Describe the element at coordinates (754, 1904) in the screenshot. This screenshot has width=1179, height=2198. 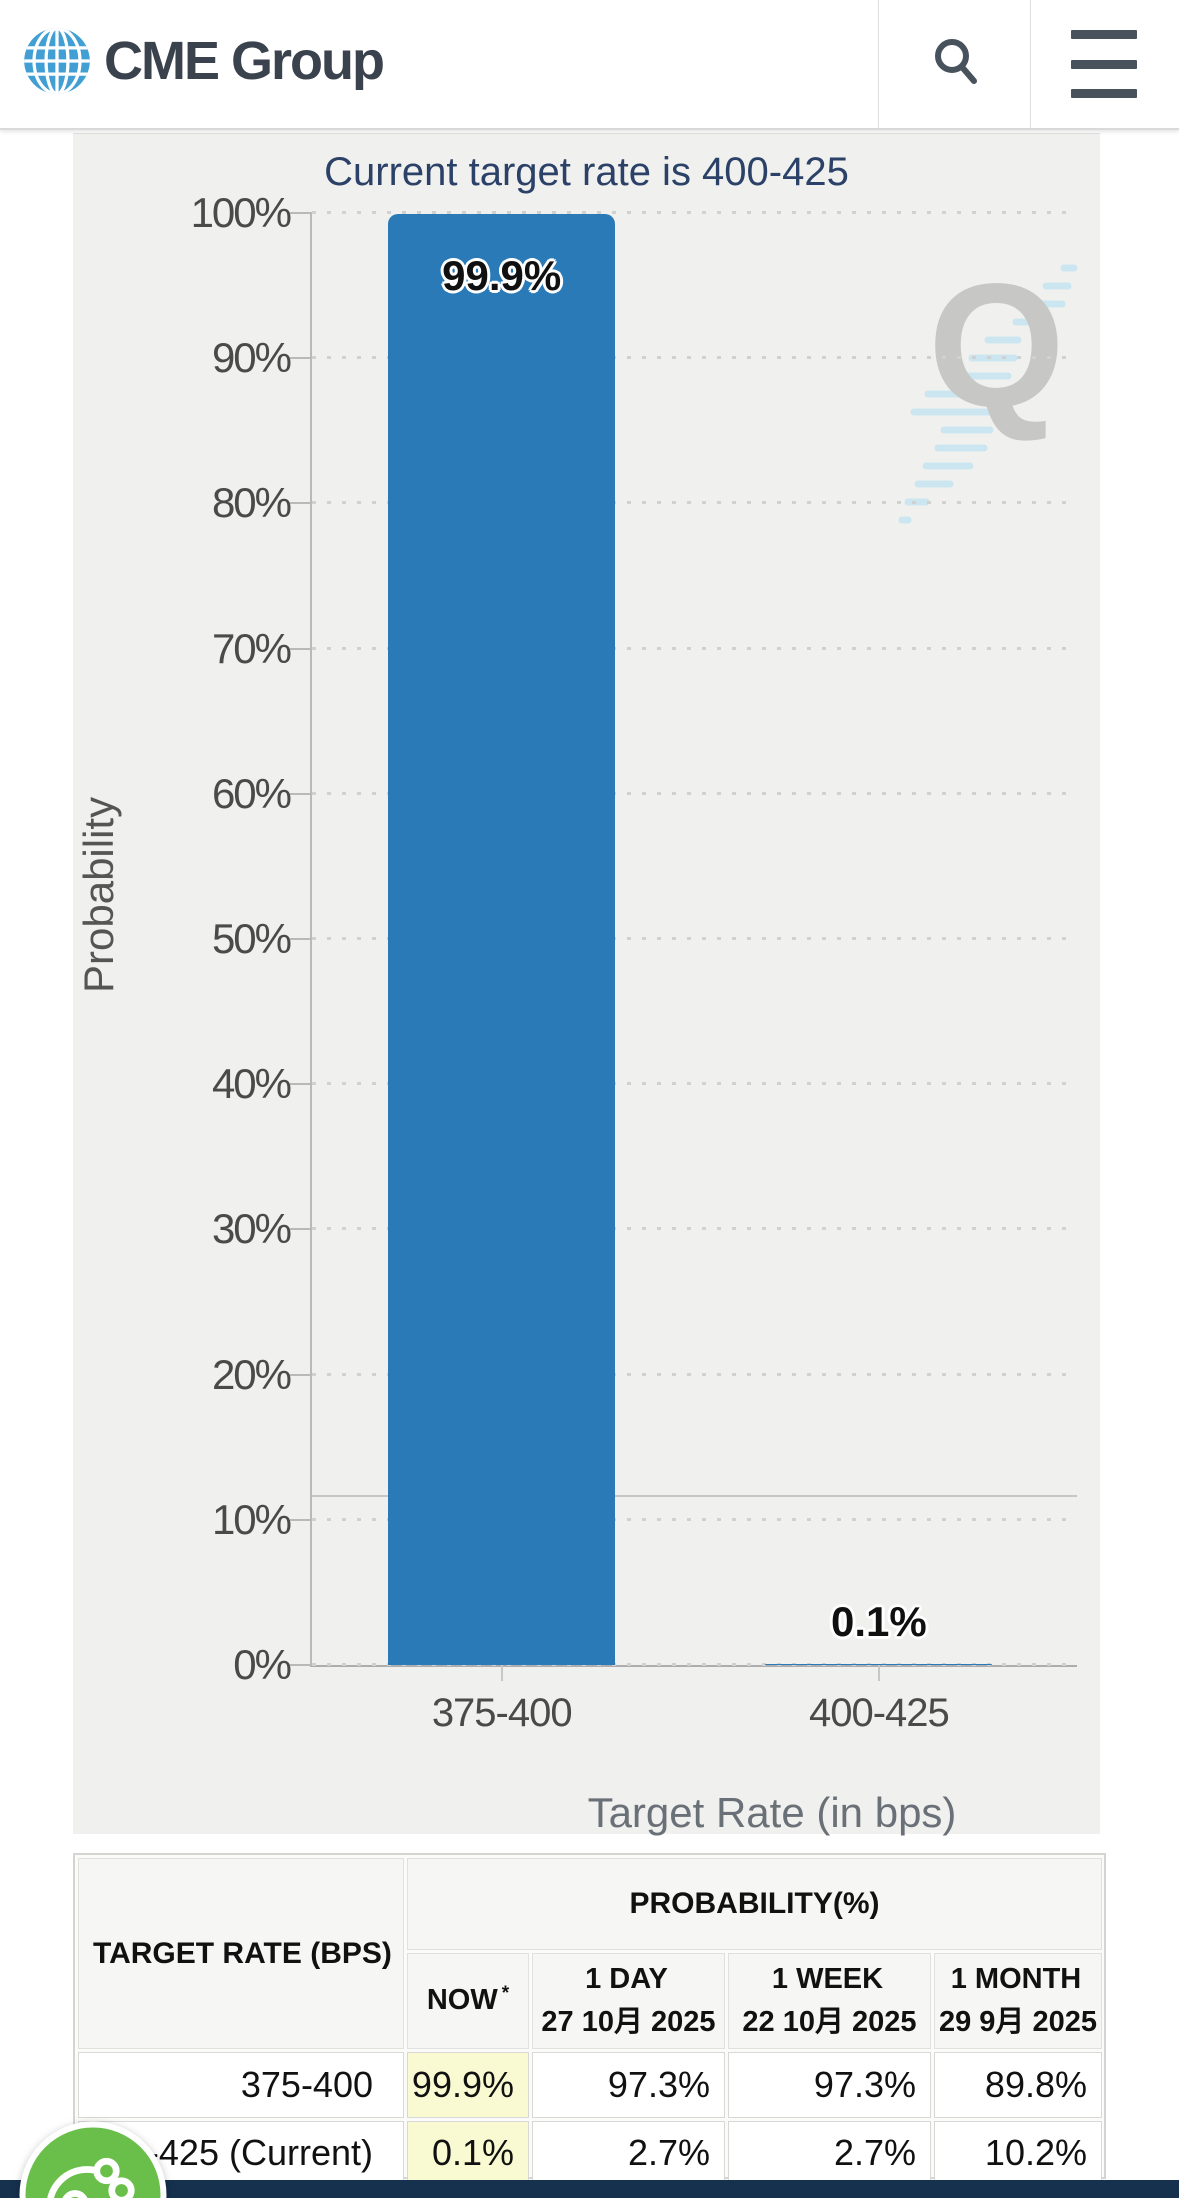
I see `table-group-header: PROBABILITY(%)` at that location.